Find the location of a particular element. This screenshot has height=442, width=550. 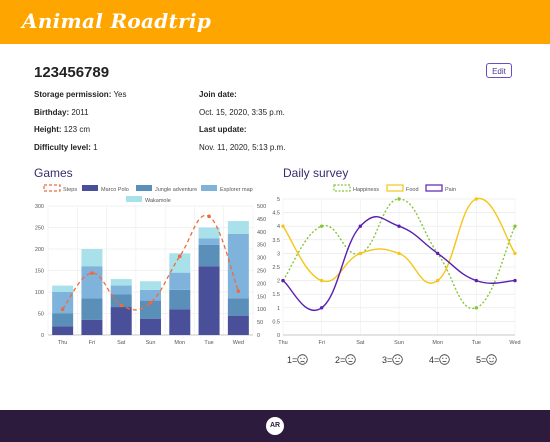

legend-label: Explorer map is located at coordinates (236, 190).